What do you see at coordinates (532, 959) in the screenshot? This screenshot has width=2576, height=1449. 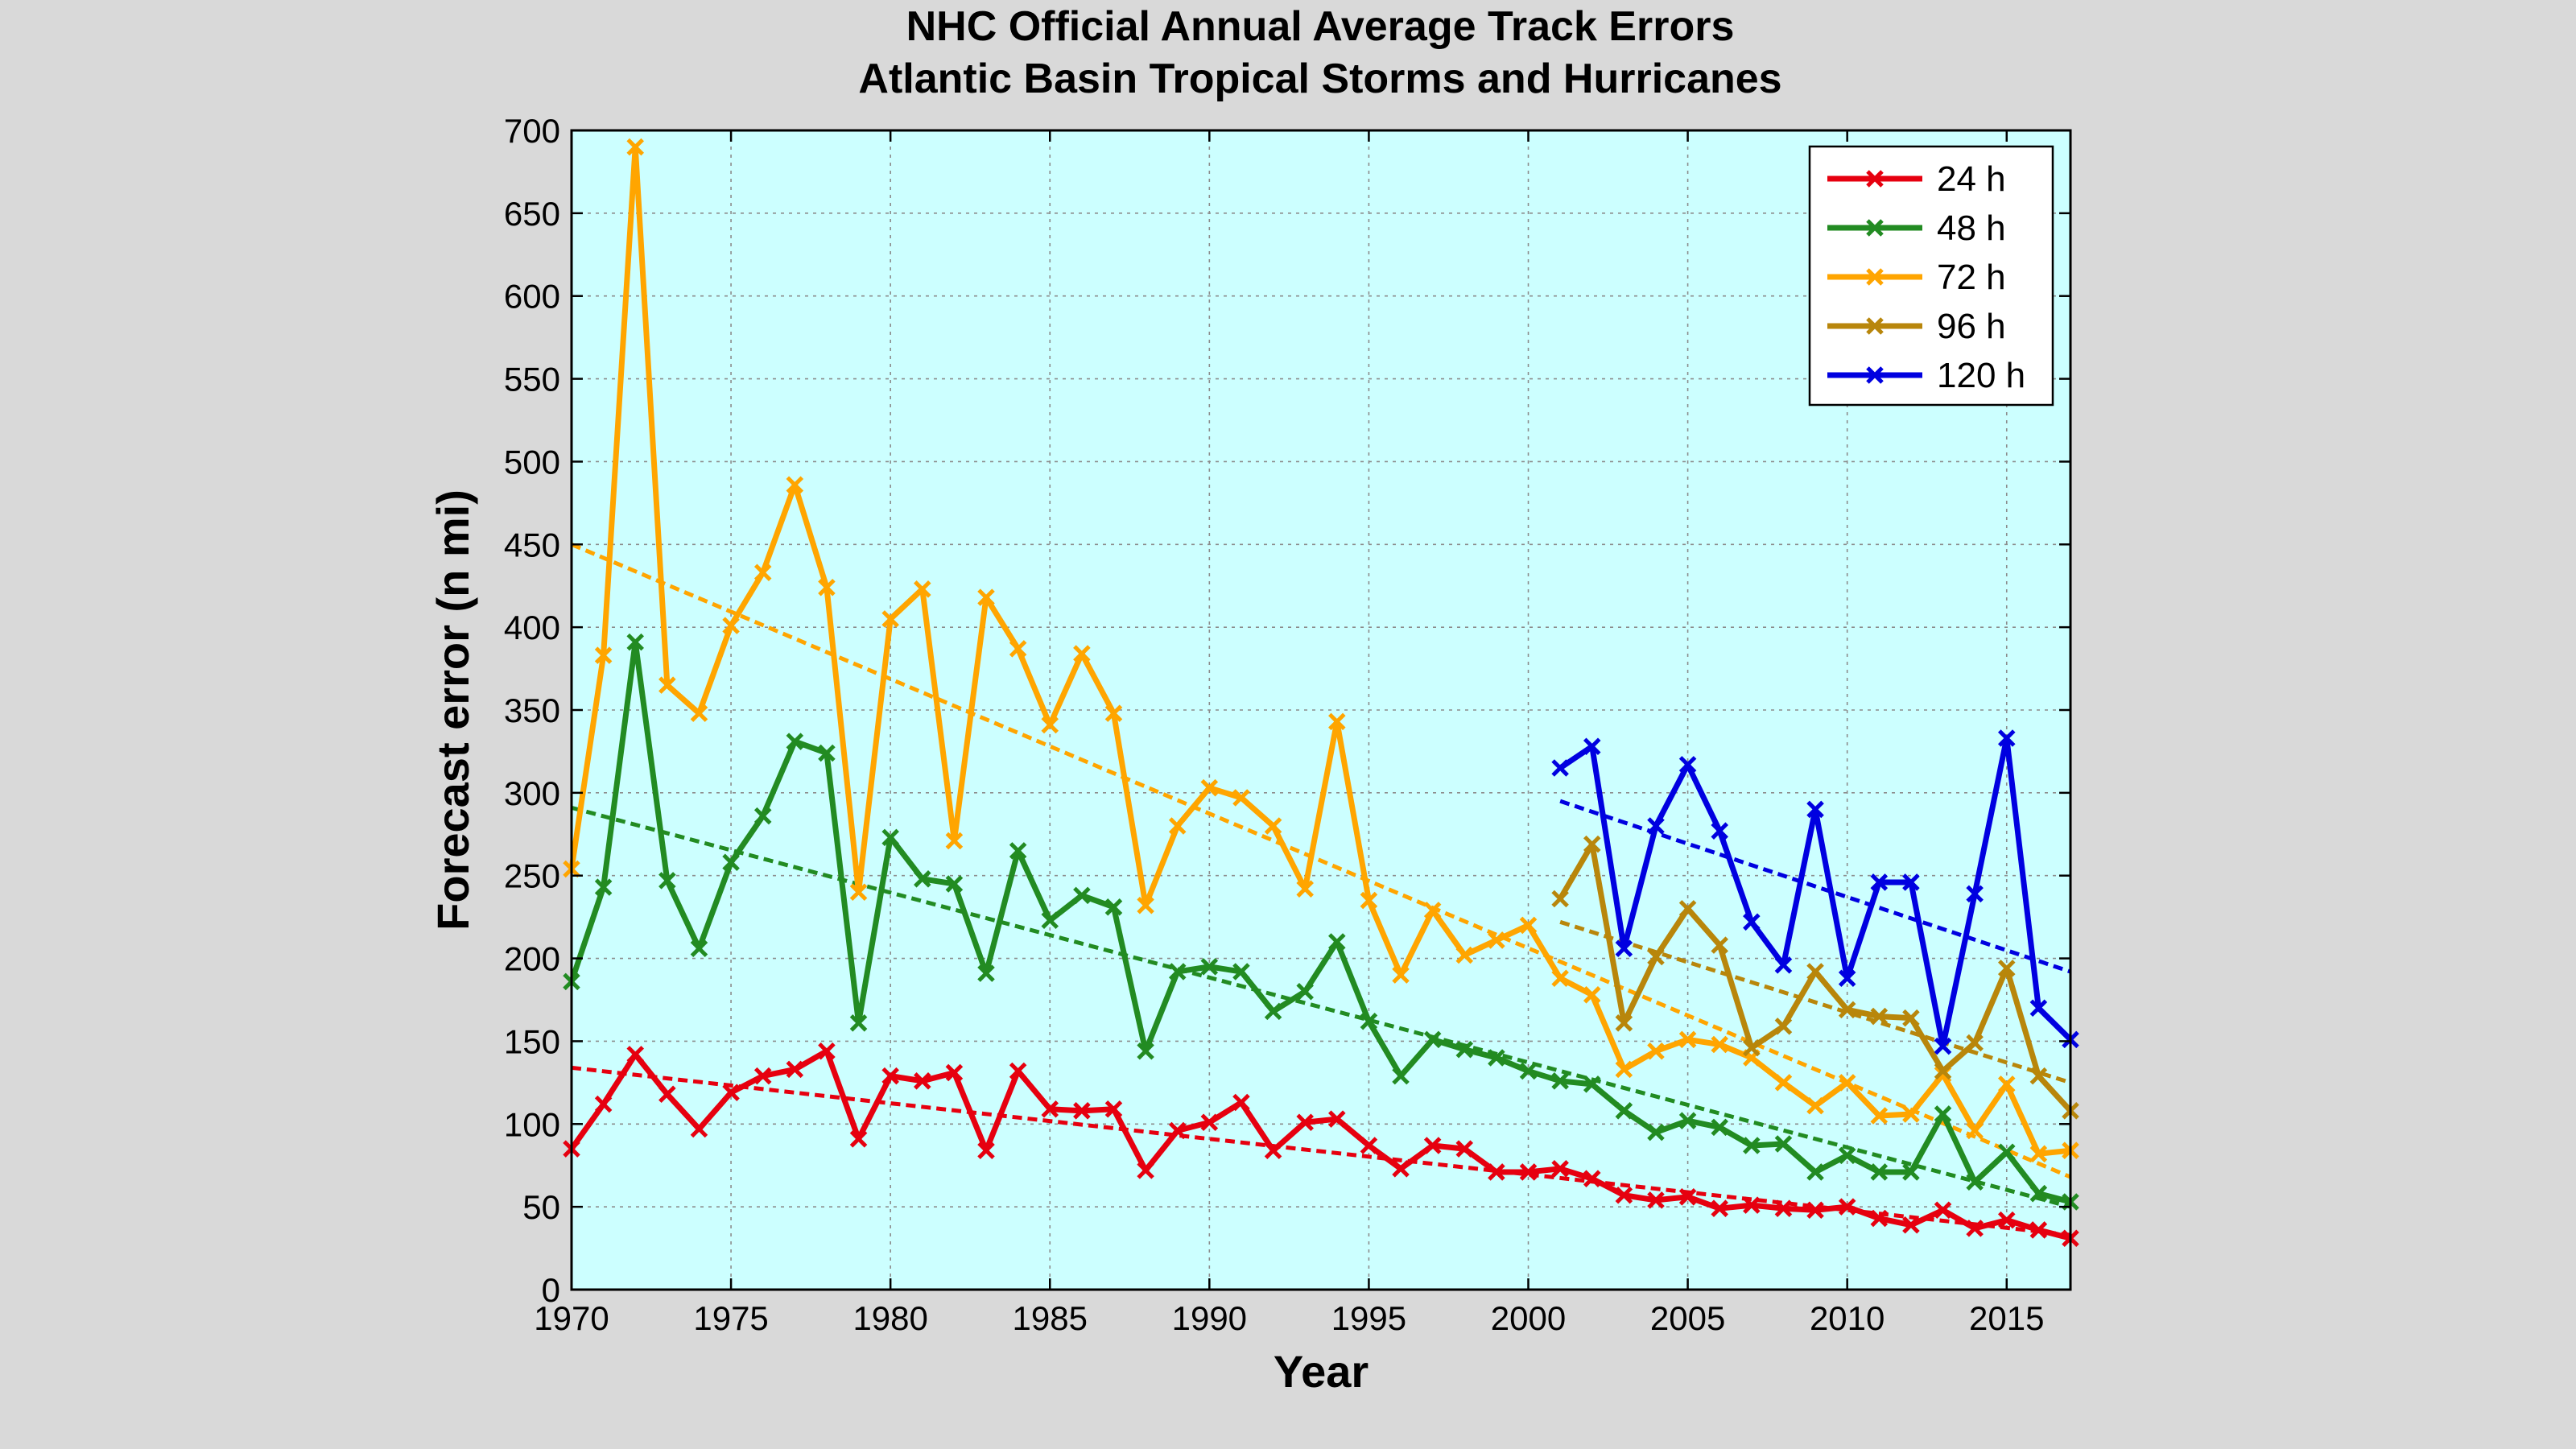 I see `y-tick-label: 200` at bounding box center [532, 959].